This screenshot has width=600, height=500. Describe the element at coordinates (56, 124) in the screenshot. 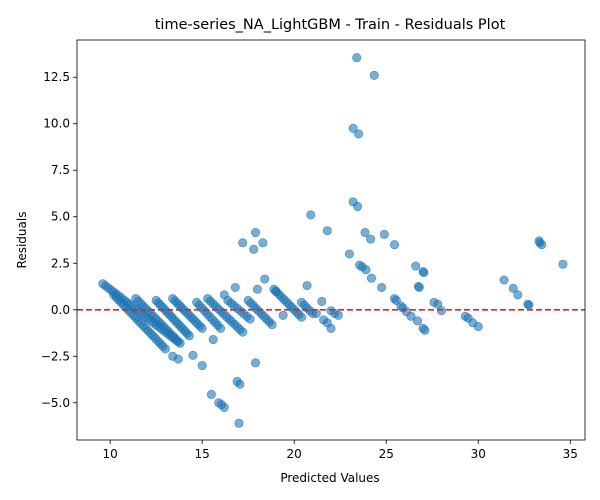

I see `y-tick-label: 10.0` at that location.